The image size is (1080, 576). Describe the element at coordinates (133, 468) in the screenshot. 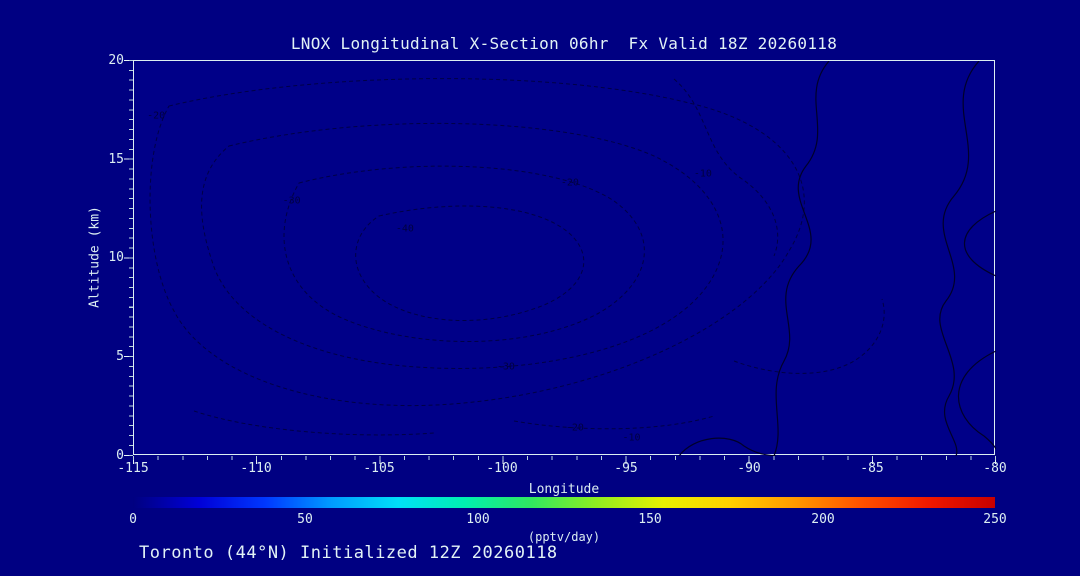

I see `x-tick--115: -115` at that location.